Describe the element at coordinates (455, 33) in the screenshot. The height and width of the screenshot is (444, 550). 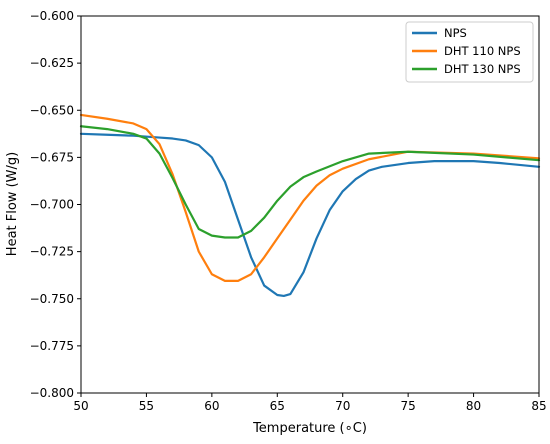
I see `legend-label-0: NPS` at that location.